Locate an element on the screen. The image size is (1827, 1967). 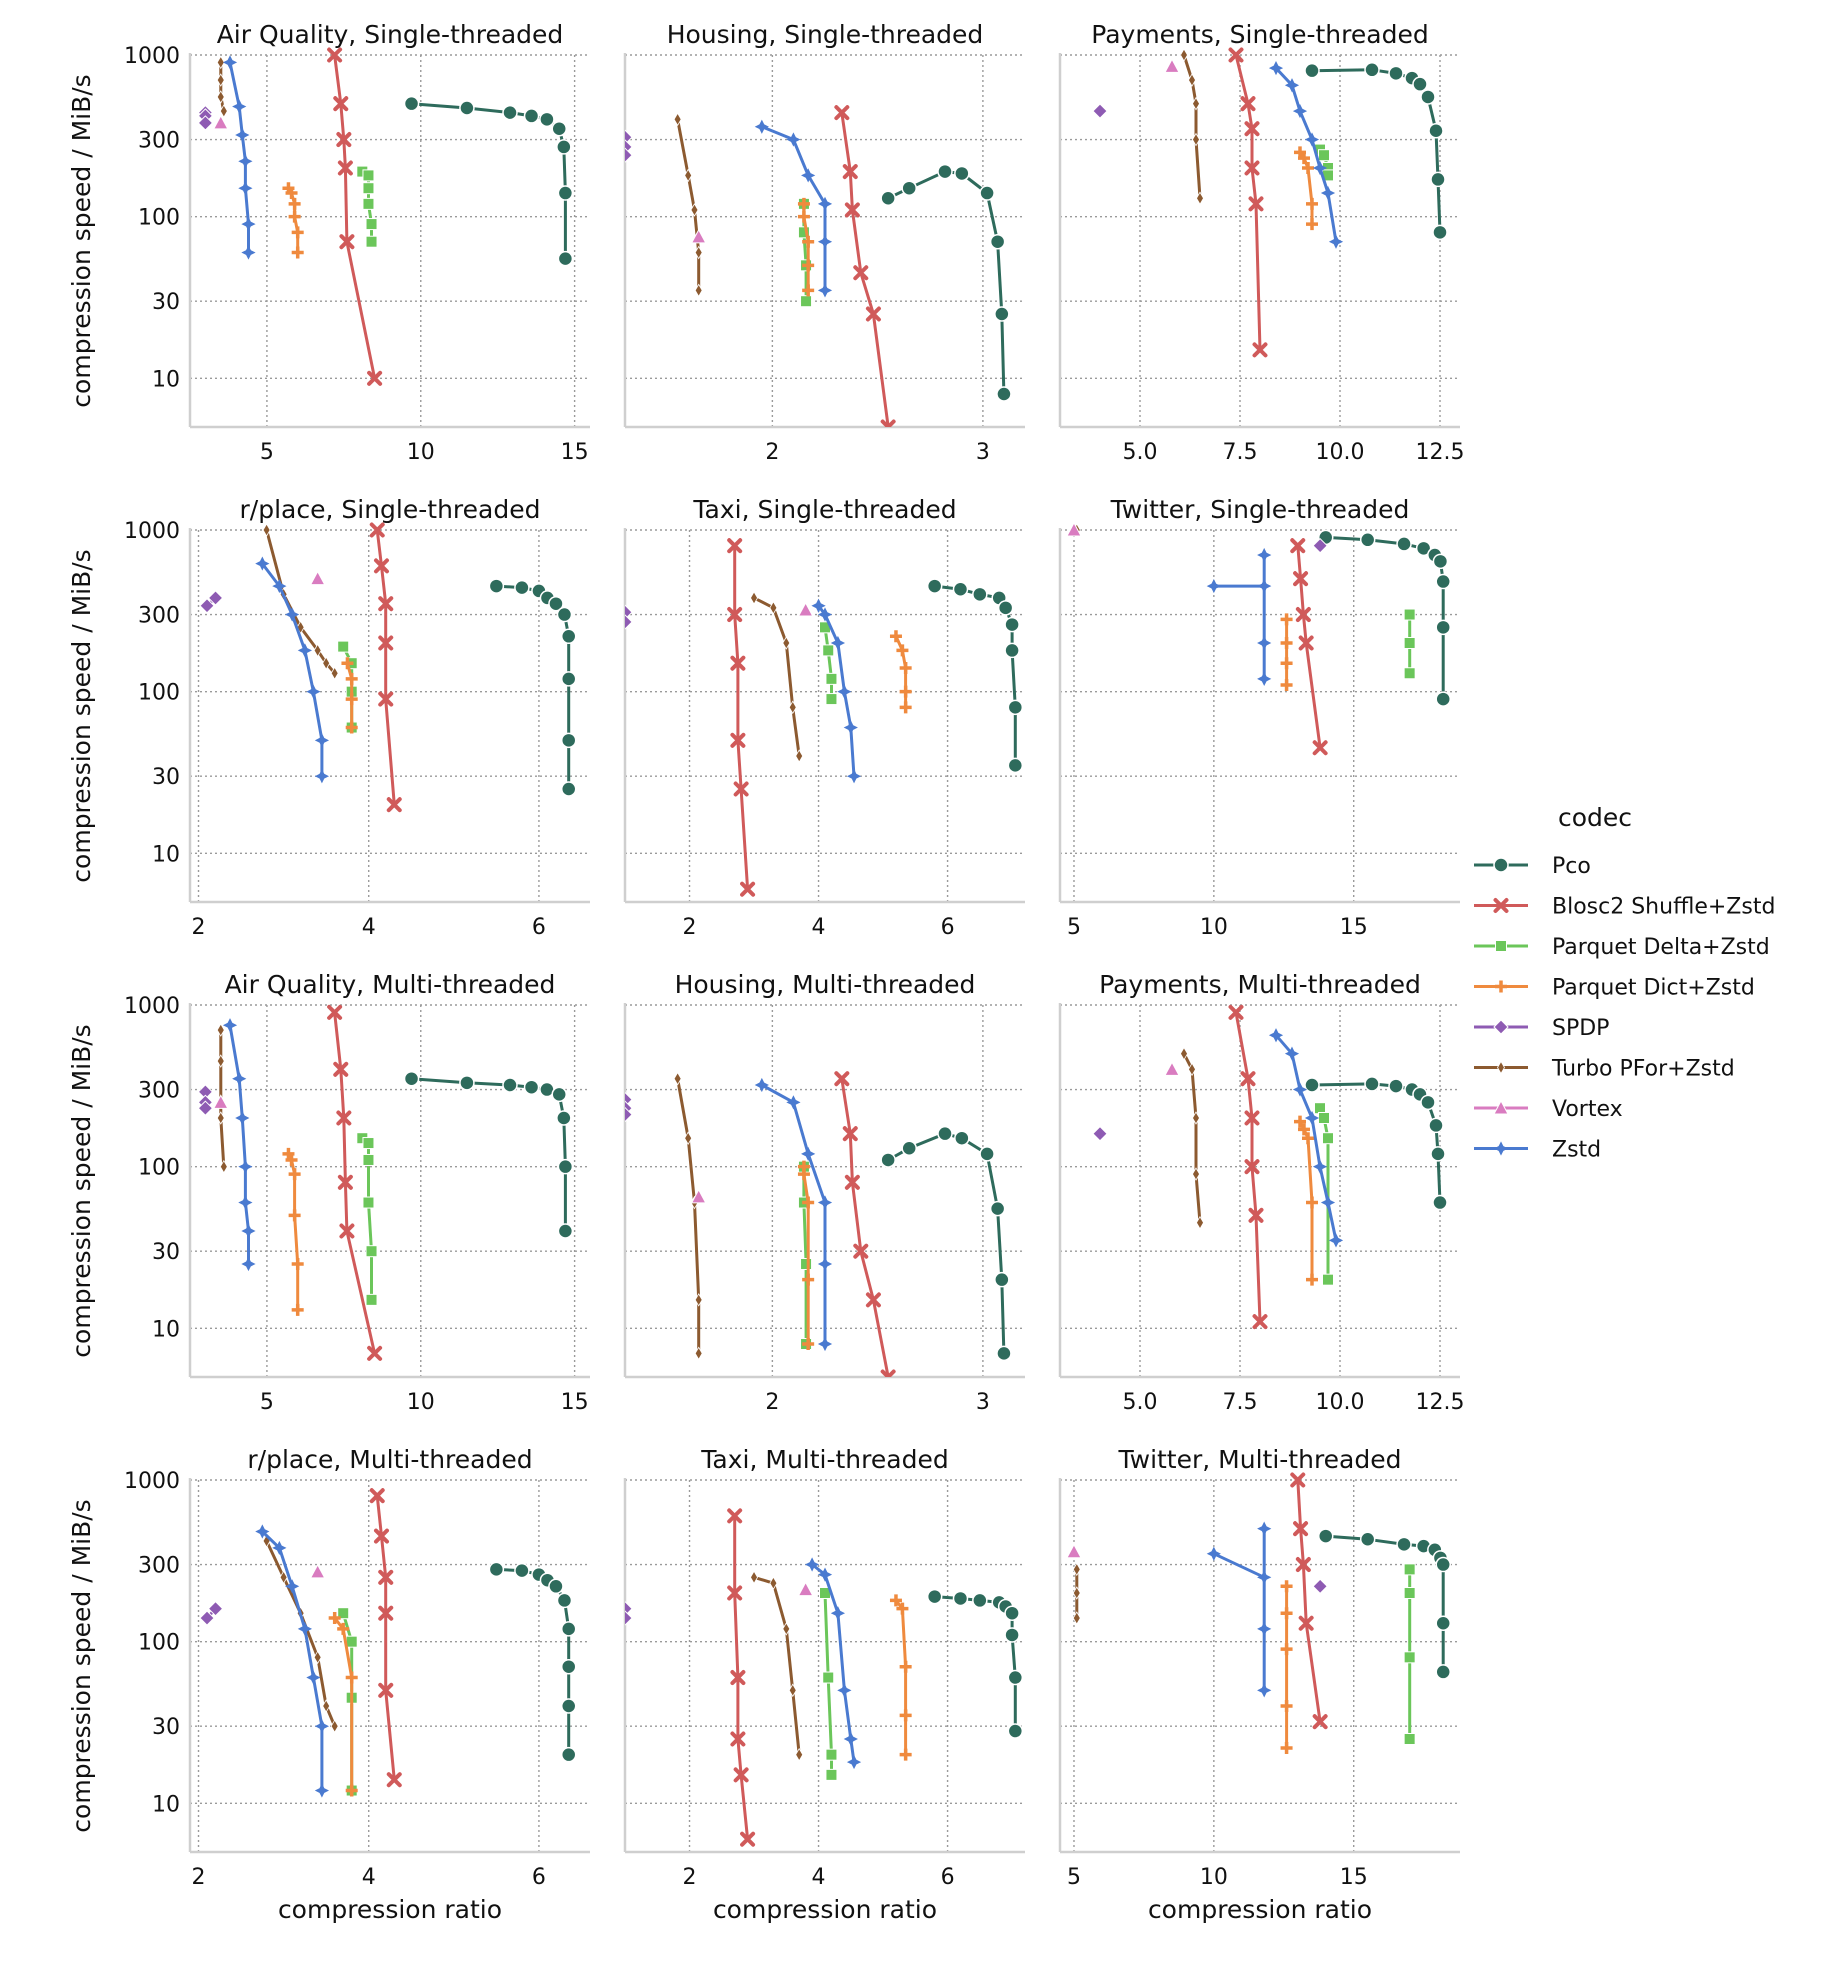
legend-item-turbo-pfor-zstd: Turbo PFor+Zstd is located at coordinates (1604, 1069).